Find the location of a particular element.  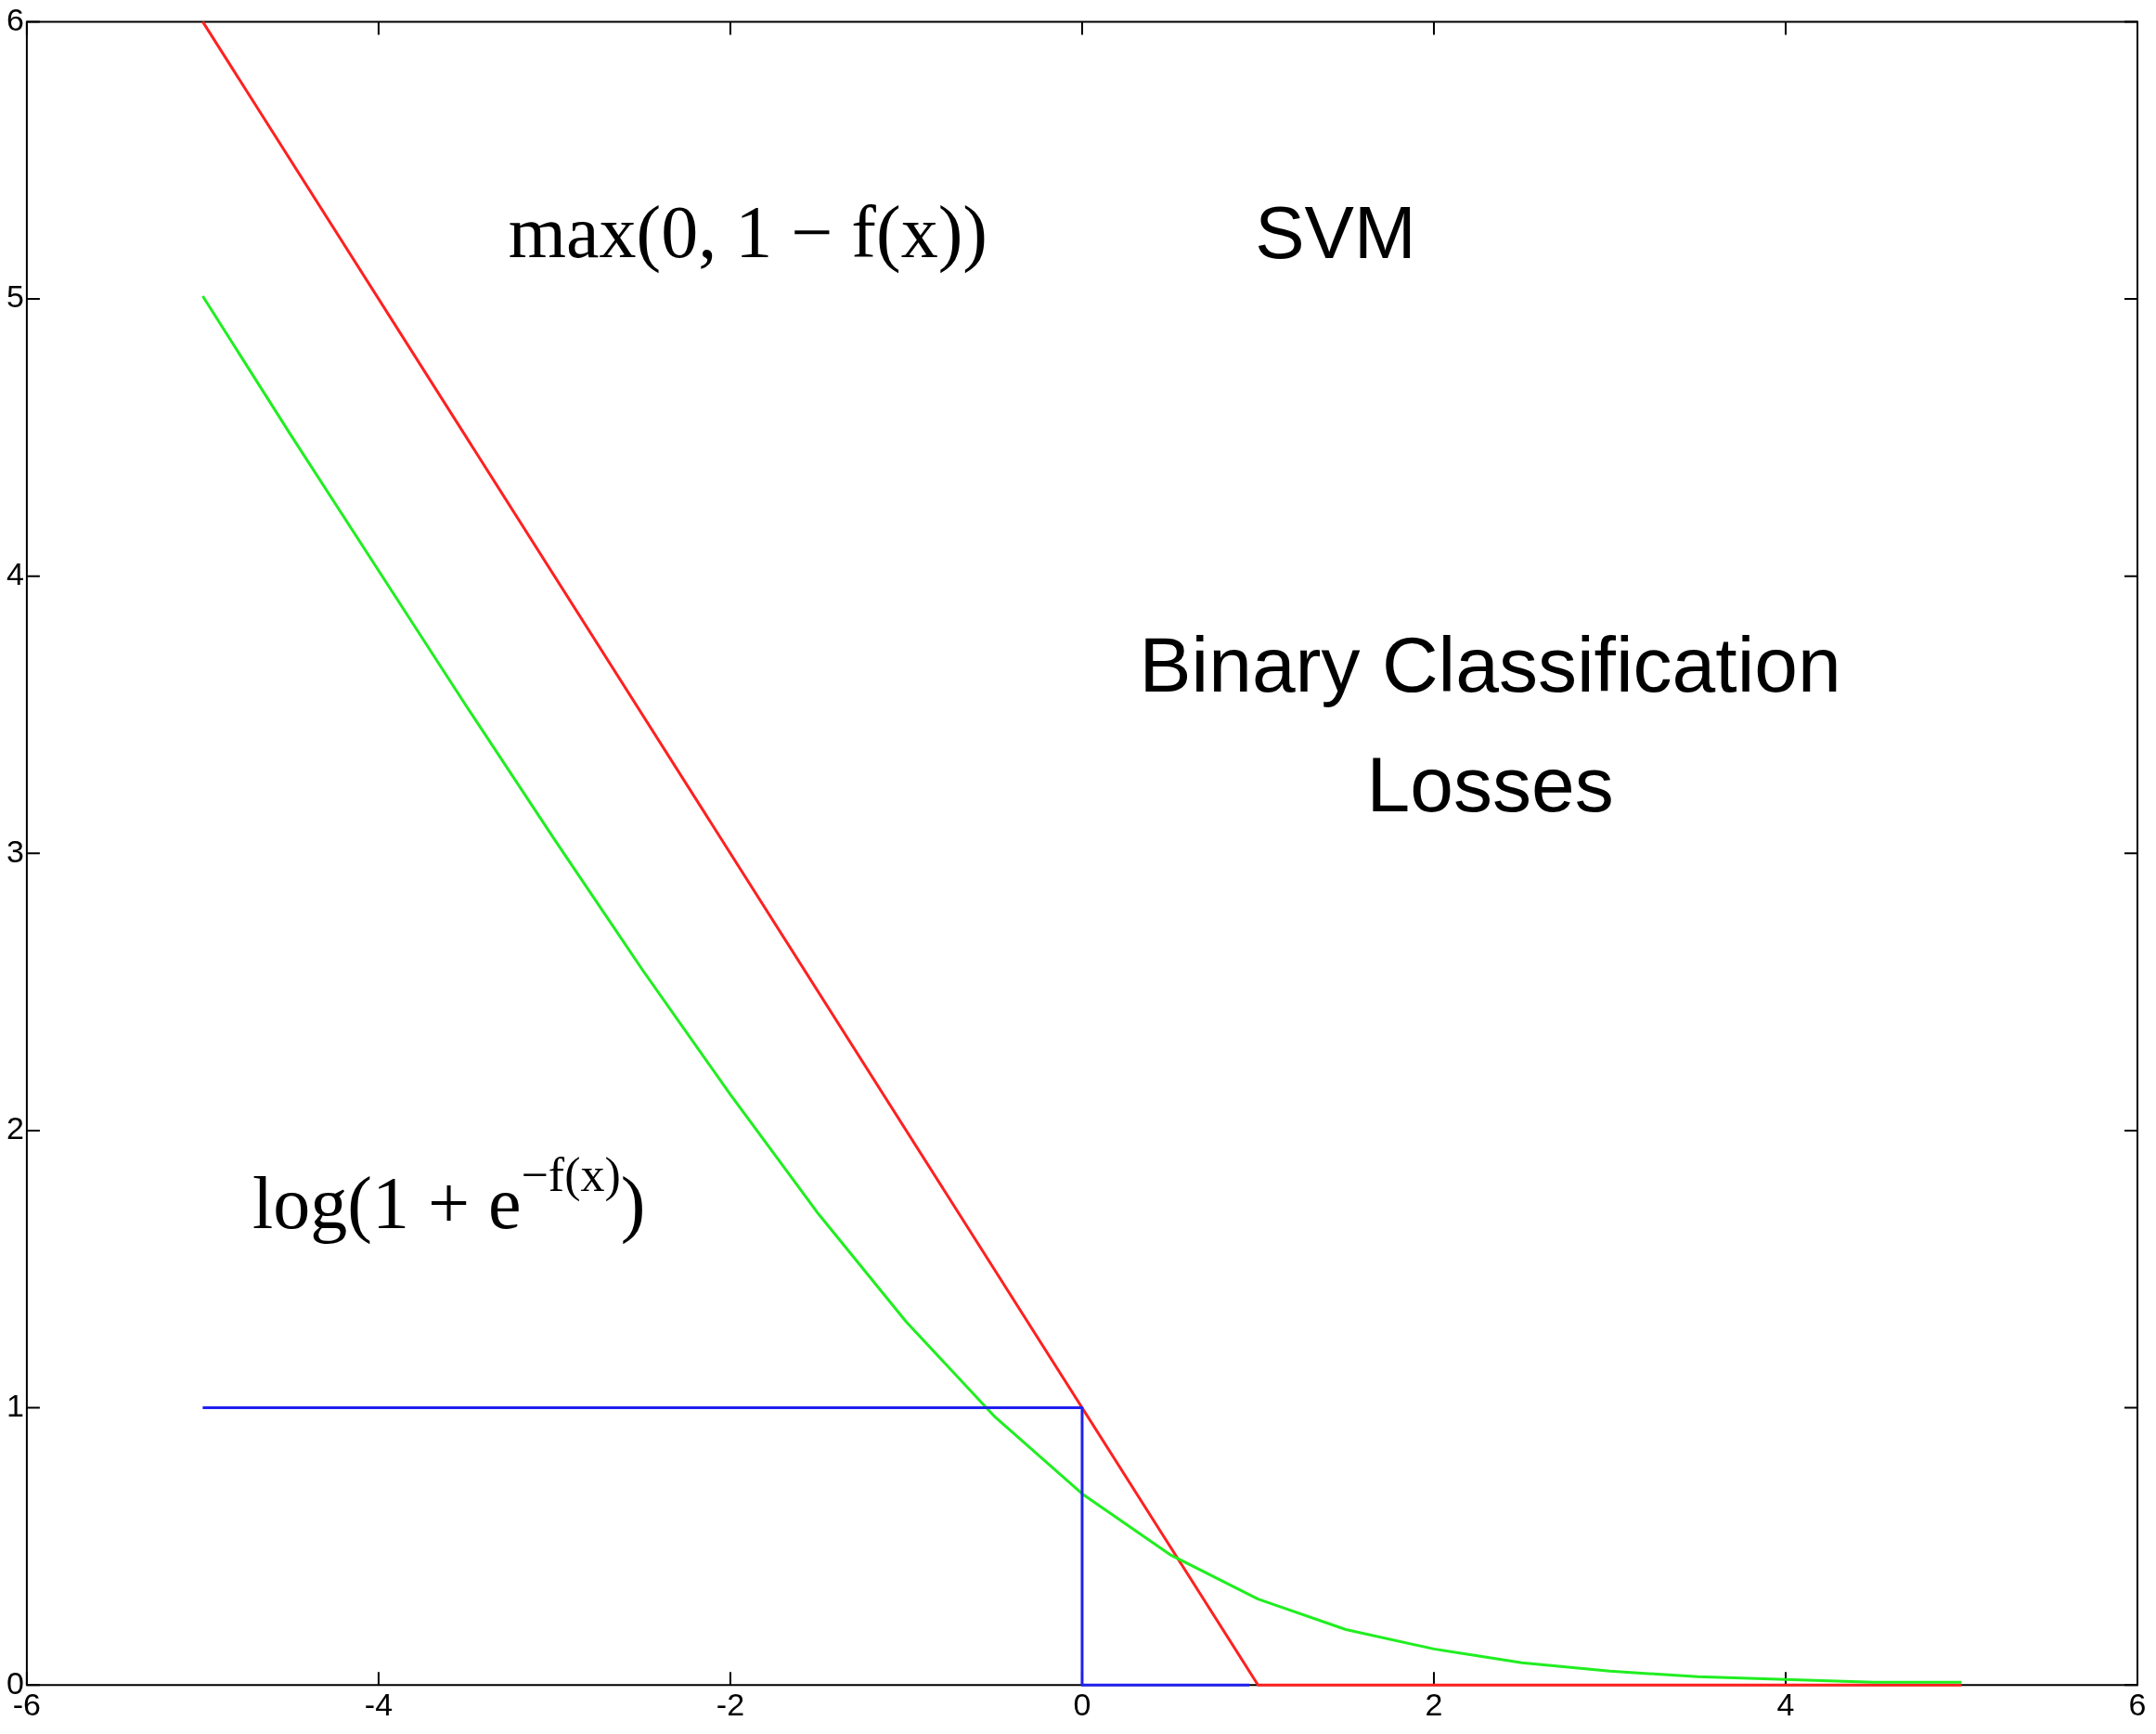

annotation: SVM is located at coordinates (1335, 233).